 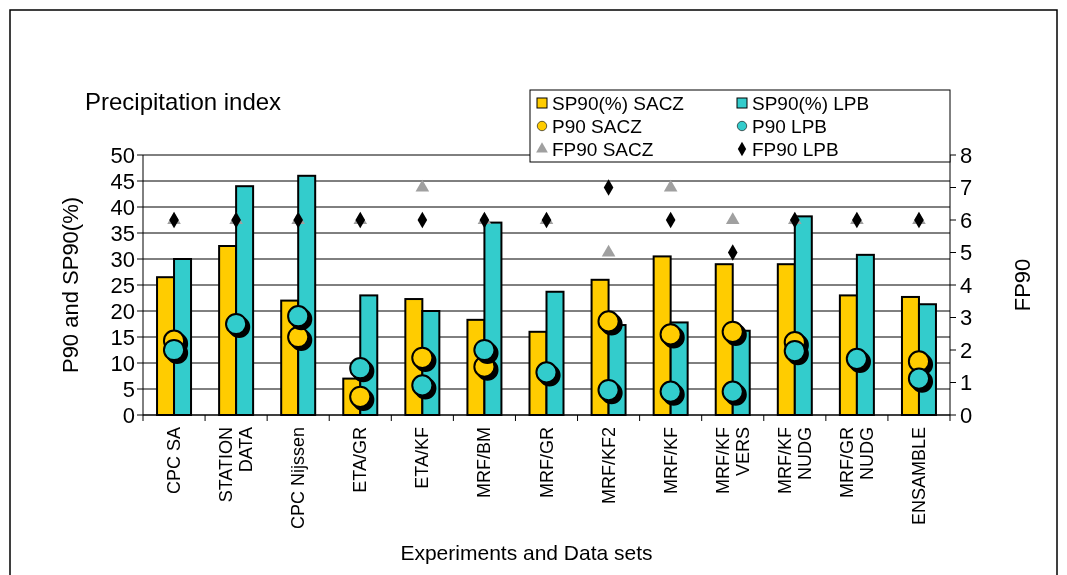 I want to click on y2-tick-label: 7, so click(x=966, y=188).